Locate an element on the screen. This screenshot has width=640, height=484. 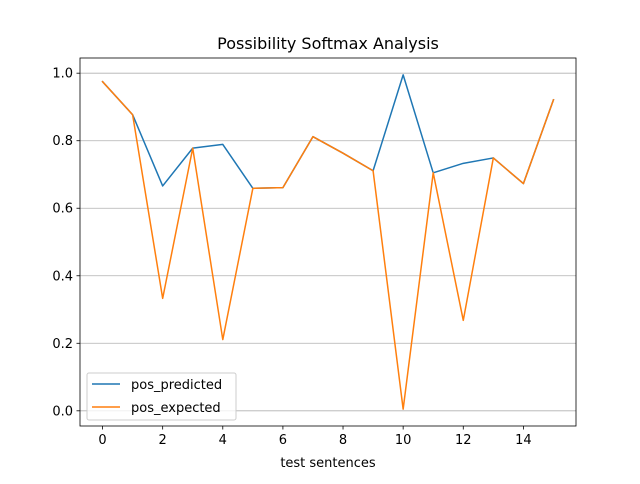
legend: pos_predicted pos_expected is located at coordinates (161, 396).